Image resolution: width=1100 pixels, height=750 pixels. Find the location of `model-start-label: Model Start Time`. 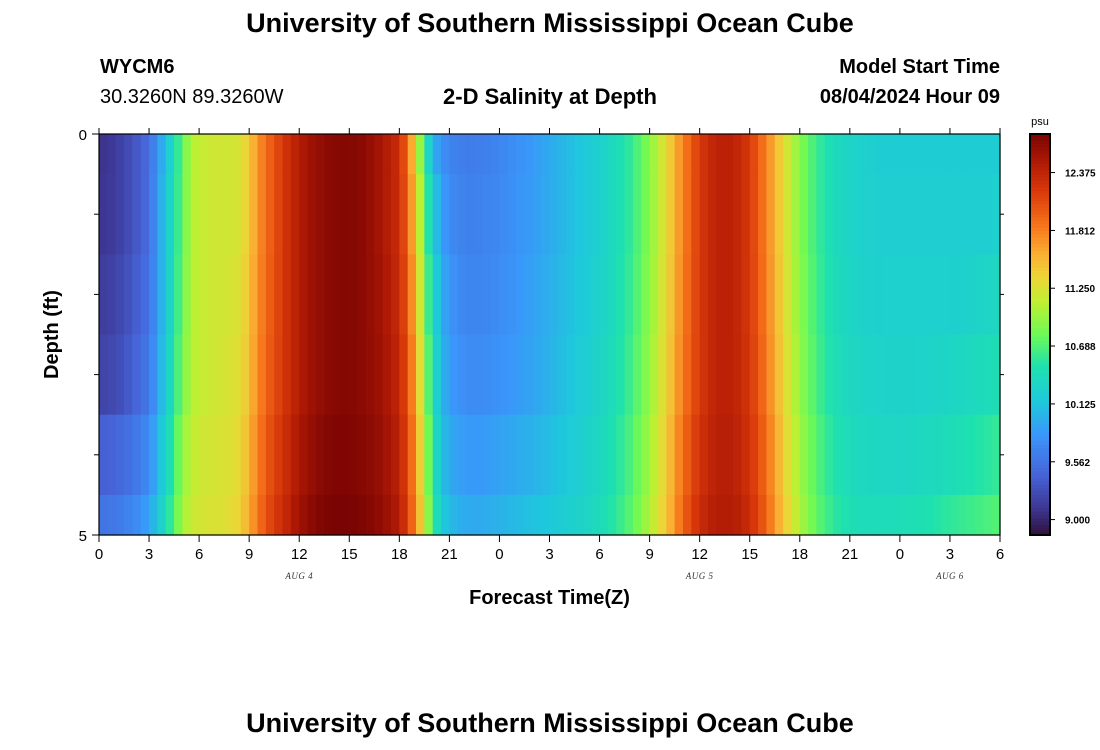

model-start-label: Model Start Time is located at coordinates (919, 67).